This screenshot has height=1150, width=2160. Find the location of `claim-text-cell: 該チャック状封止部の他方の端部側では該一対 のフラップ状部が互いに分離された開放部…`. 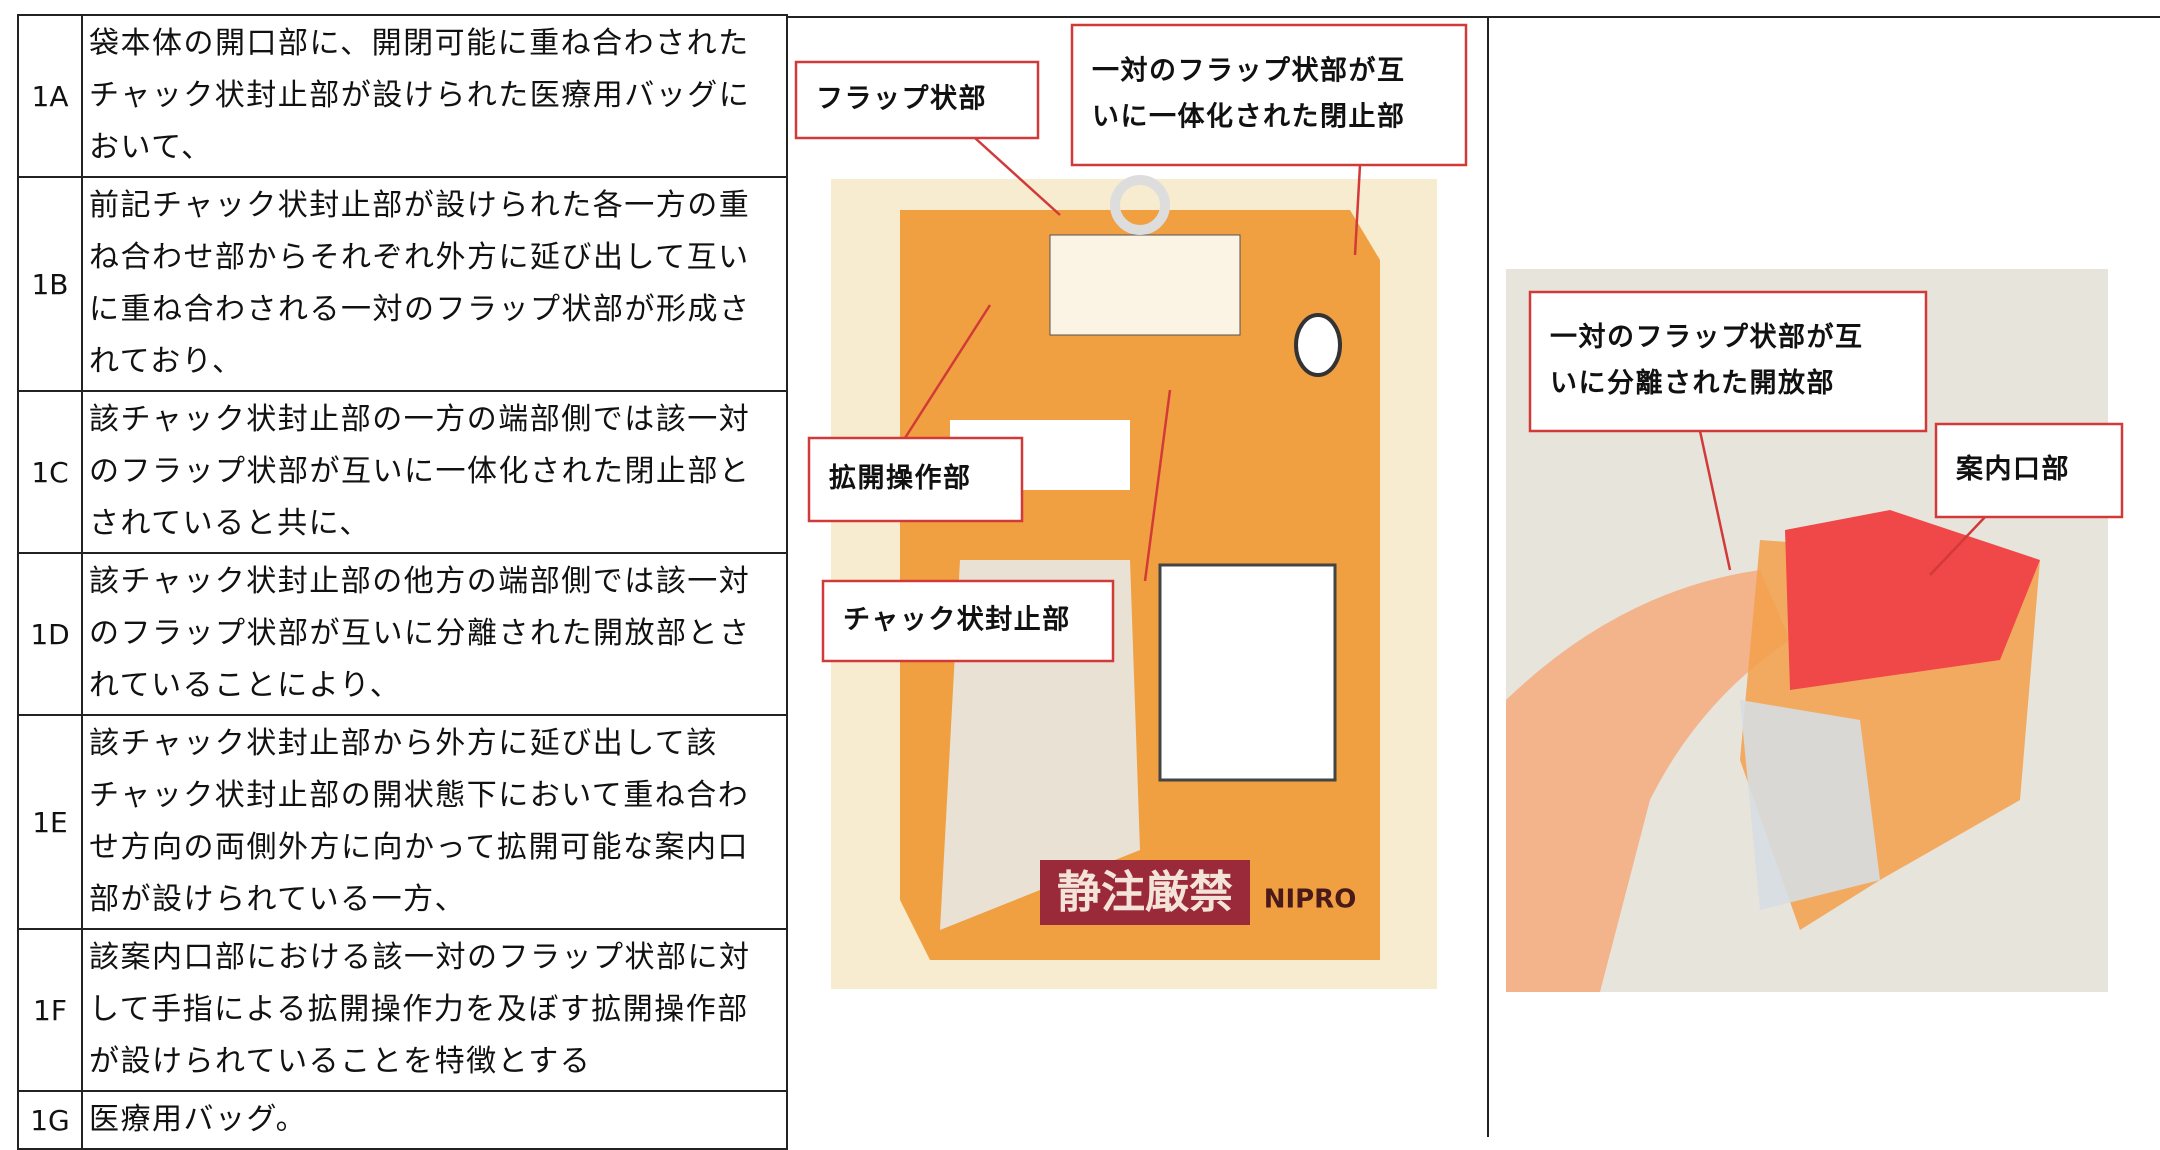

claim-text-cell: 該チャック状封止部の他方の端部側では該一対 のフラップ状部が互いに分離された開放部… is located at coordinates (434, 634).